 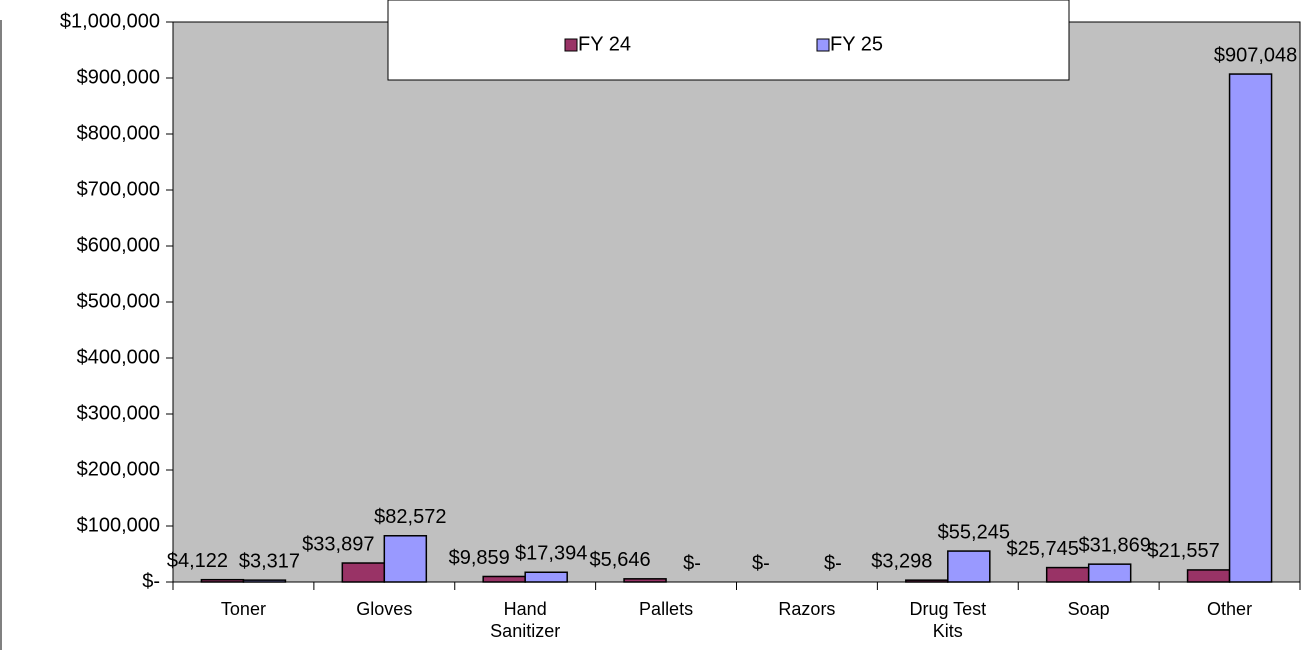 What do you see at coordinates (338, 544) in the screenshot?
I see `value-label: $33,897` at bounding box center [338, 544].